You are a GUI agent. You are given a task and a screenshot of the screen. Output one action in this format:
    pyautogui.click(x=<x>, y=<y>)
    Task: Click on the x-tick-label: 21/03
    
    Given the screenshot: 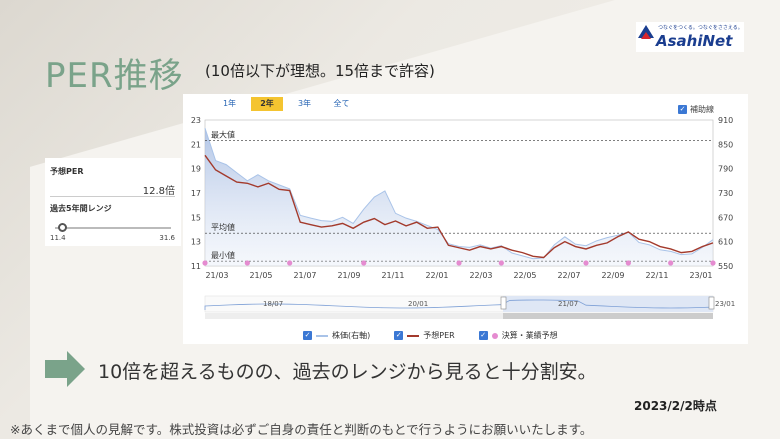 What is the action you would take?
    pyautogui.click(x=216, y=275)
    